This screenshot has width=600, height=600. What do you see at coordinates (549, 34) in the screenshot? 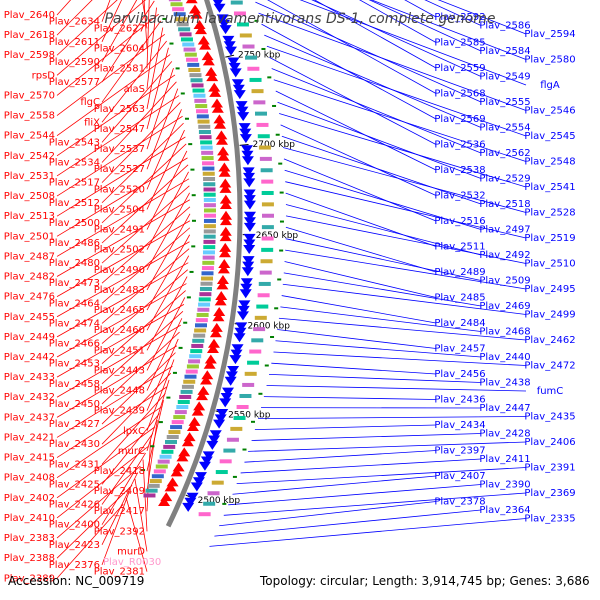
I see `reverse-gene-label: Plav_2594` at bounding box center [549, 34].